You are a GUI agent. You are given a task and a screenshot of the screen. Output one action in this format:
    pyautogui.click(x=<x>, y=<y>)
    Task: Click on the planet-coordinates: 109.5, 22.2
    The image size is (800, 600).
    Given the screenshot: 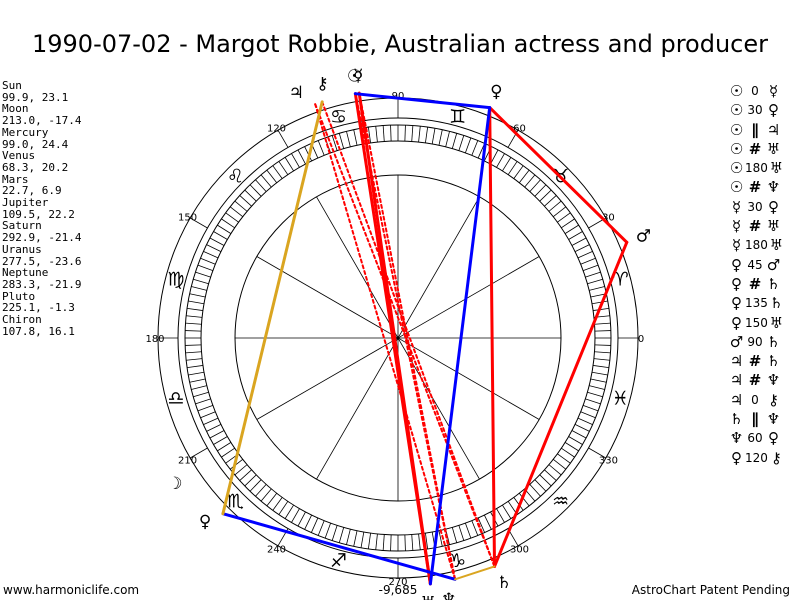 What is the action you would take?
    pyautogui.click(x=38, y=214)
    